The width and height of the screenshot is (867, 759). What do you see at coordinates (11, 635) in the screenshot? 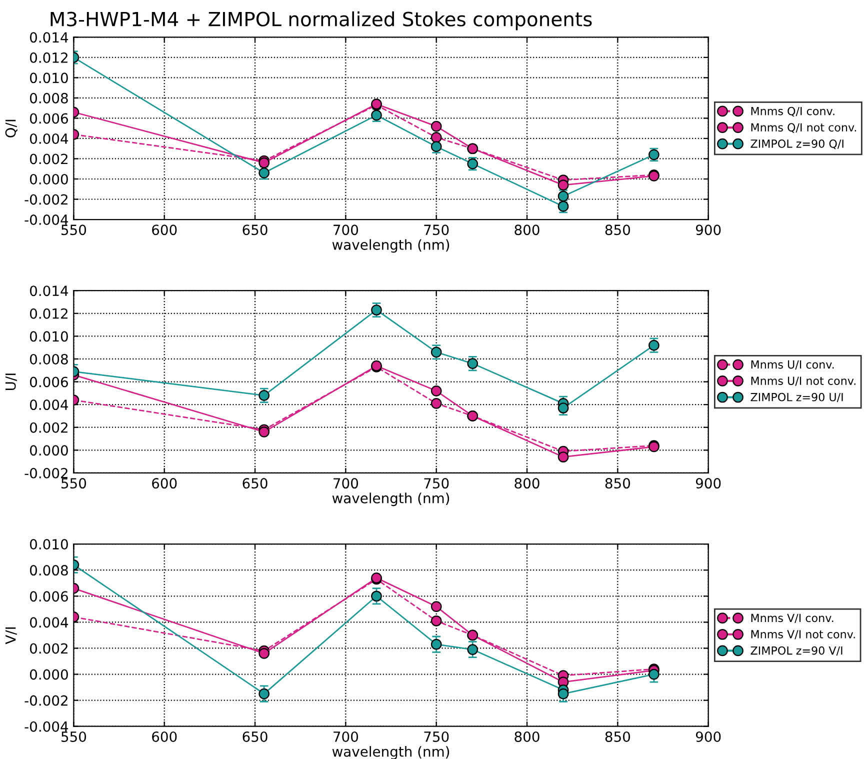
I see `y-axis-title: V/I` at bounding box center [11, 635].